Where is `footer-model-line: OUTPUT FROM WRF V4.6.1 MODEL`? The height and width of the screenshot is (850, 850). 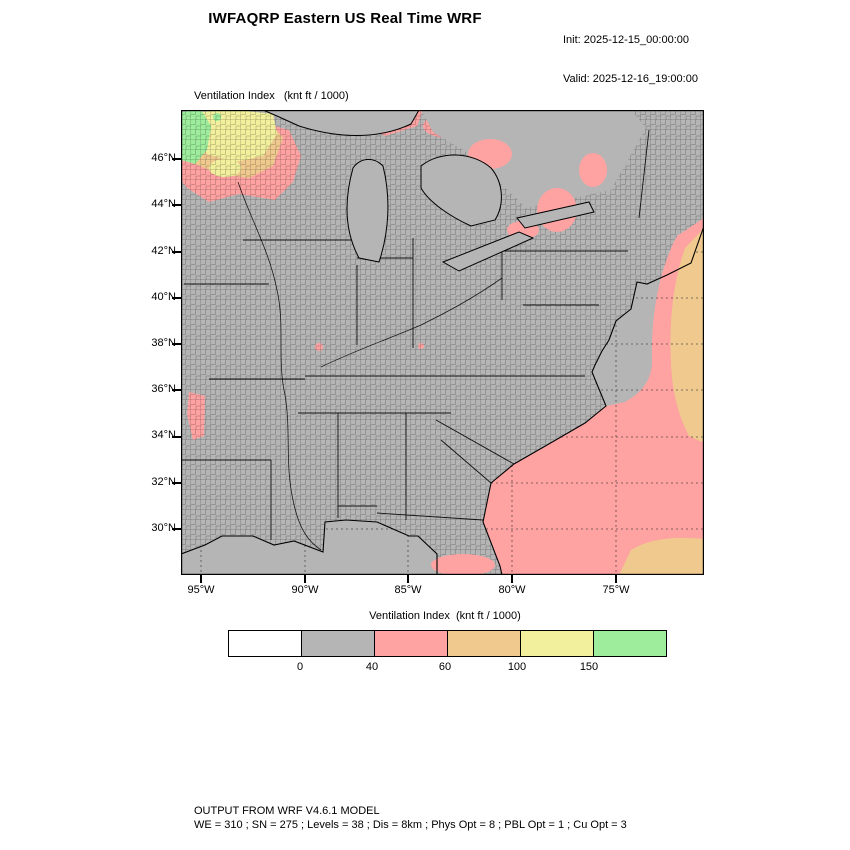 footer-model-line: OUTPUT FROM WRF V4.6.1 MODEL is located at coordinates (287, 811).